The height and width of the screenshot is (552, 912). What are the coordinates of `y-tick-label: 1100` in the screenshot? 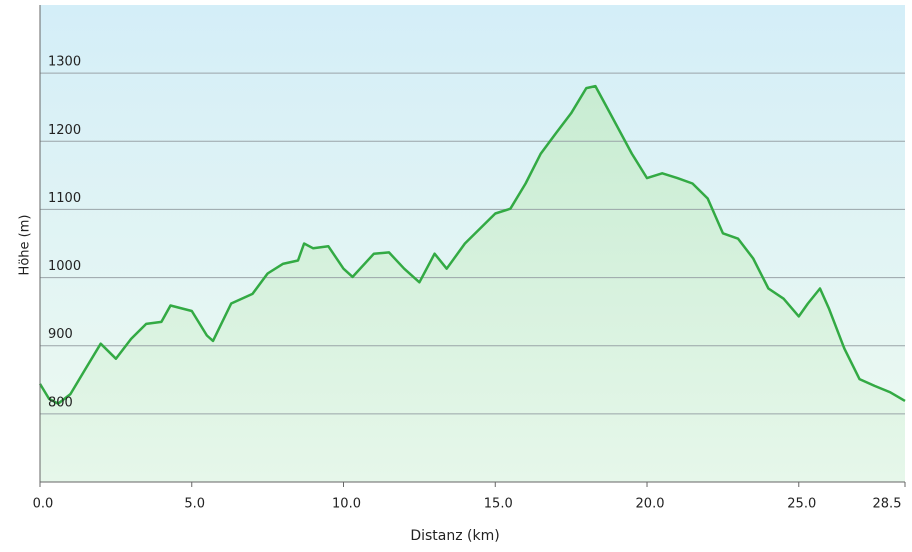 It's located at (64, 198).